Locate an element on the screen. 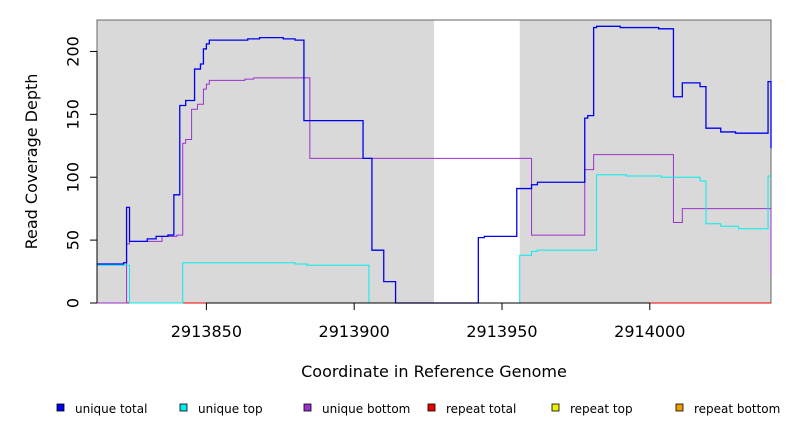  legend-label: unique bottom is located at coordinates (366, 409).